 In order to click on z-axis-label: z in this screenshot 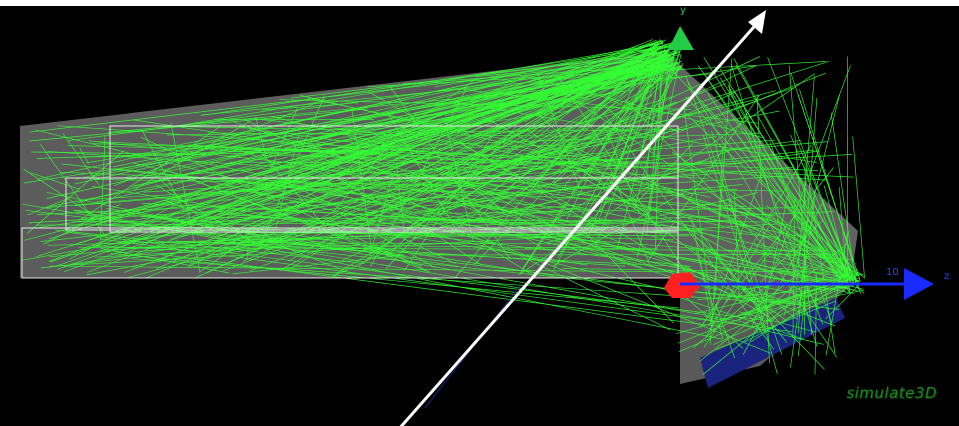, I will do `click(947, 276)`.